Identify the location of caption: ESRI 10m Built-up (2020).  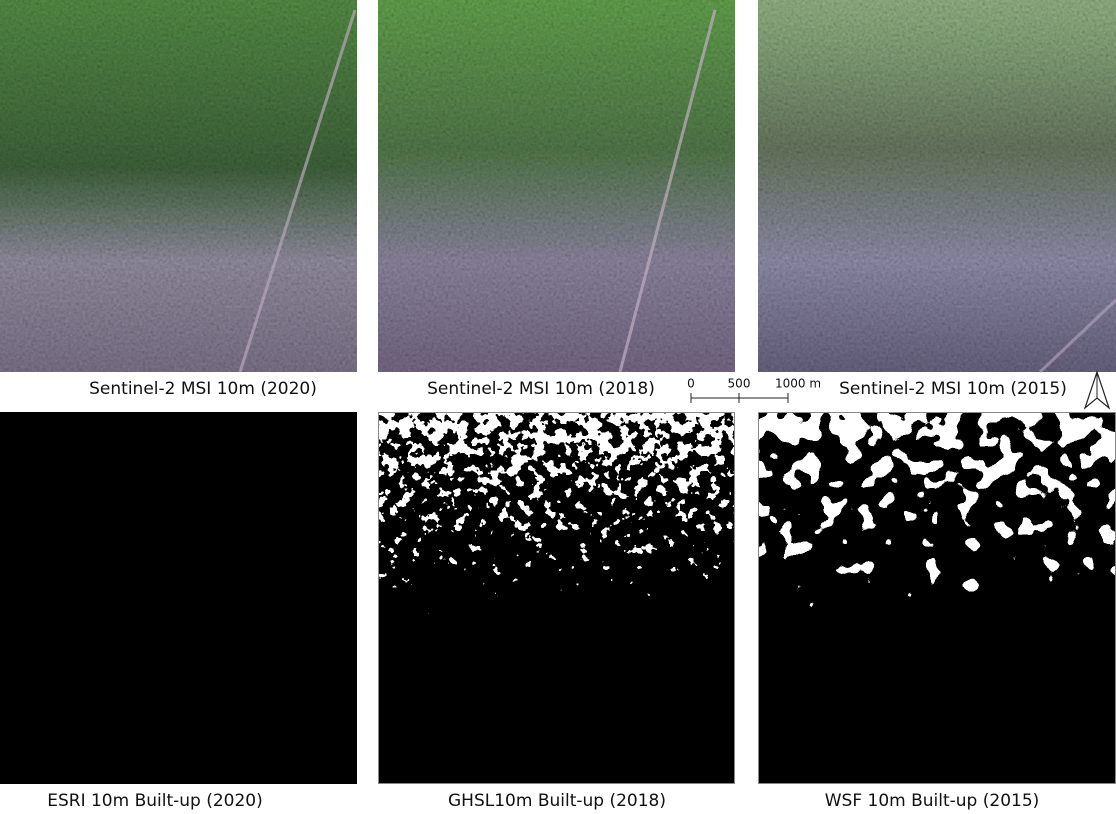
(155, 801).